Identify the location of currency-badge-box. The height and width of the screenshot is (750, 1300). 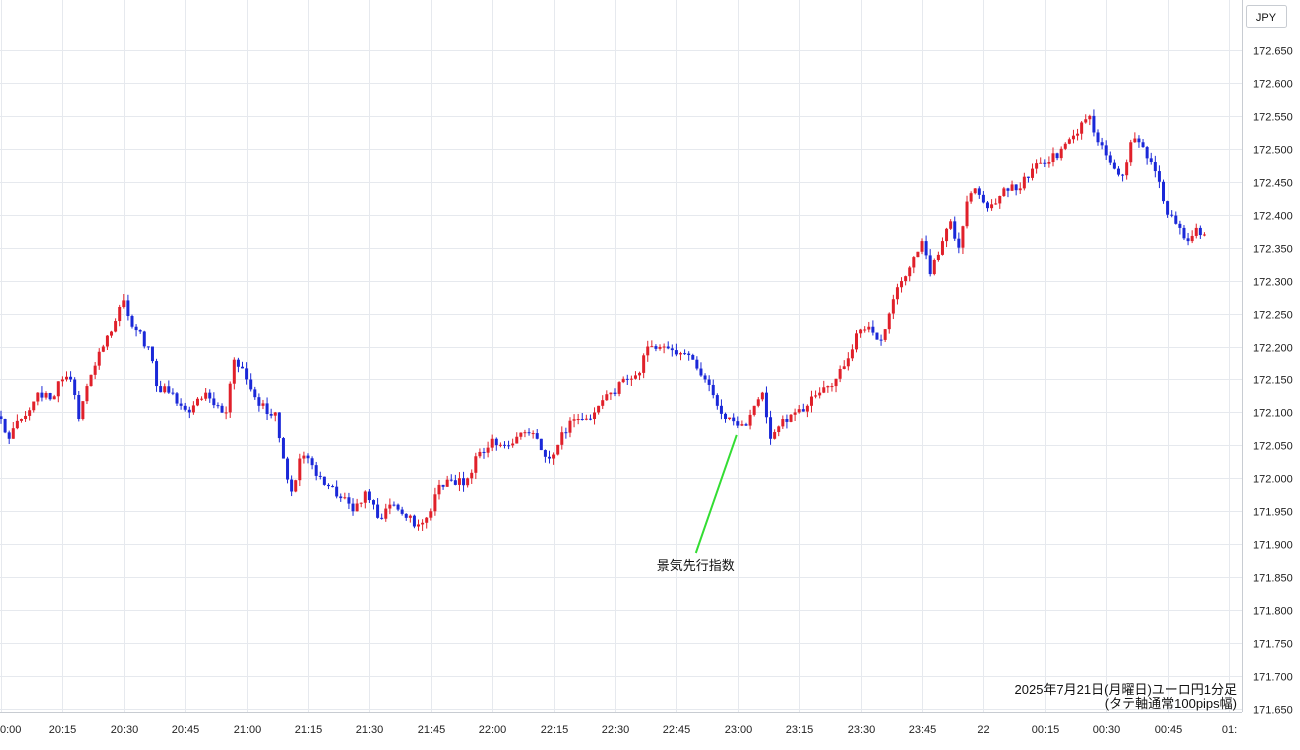
(1266, 16).